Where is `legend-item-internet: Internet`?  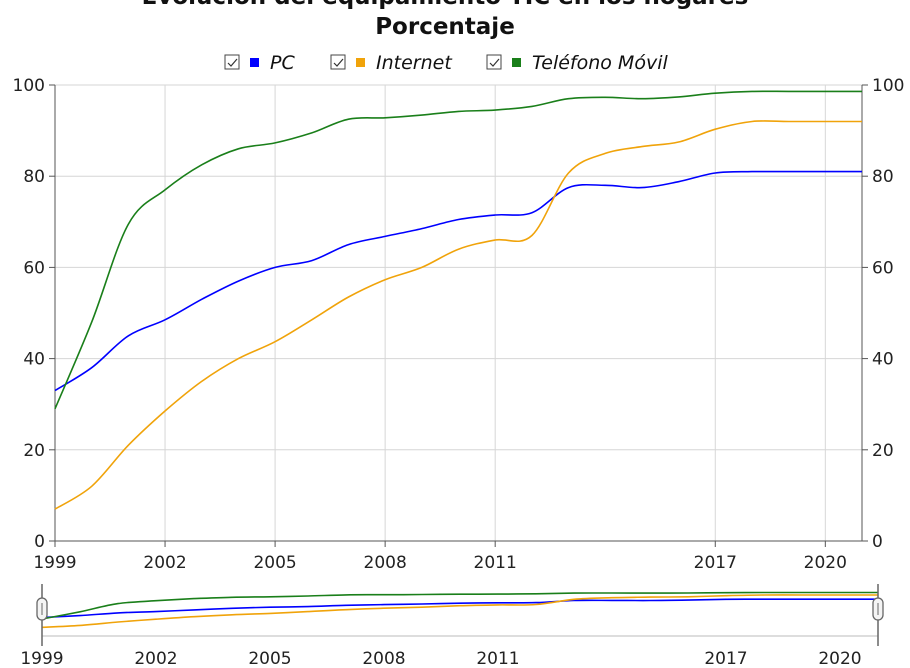 legend-item-internet: Internet is located at coordinates (391, 63).